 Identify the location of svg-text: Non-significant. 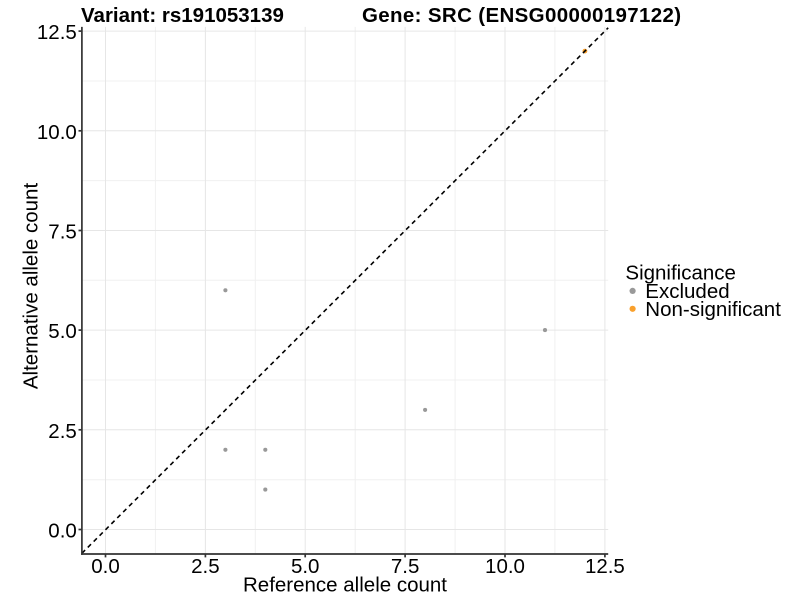
(713, 309).